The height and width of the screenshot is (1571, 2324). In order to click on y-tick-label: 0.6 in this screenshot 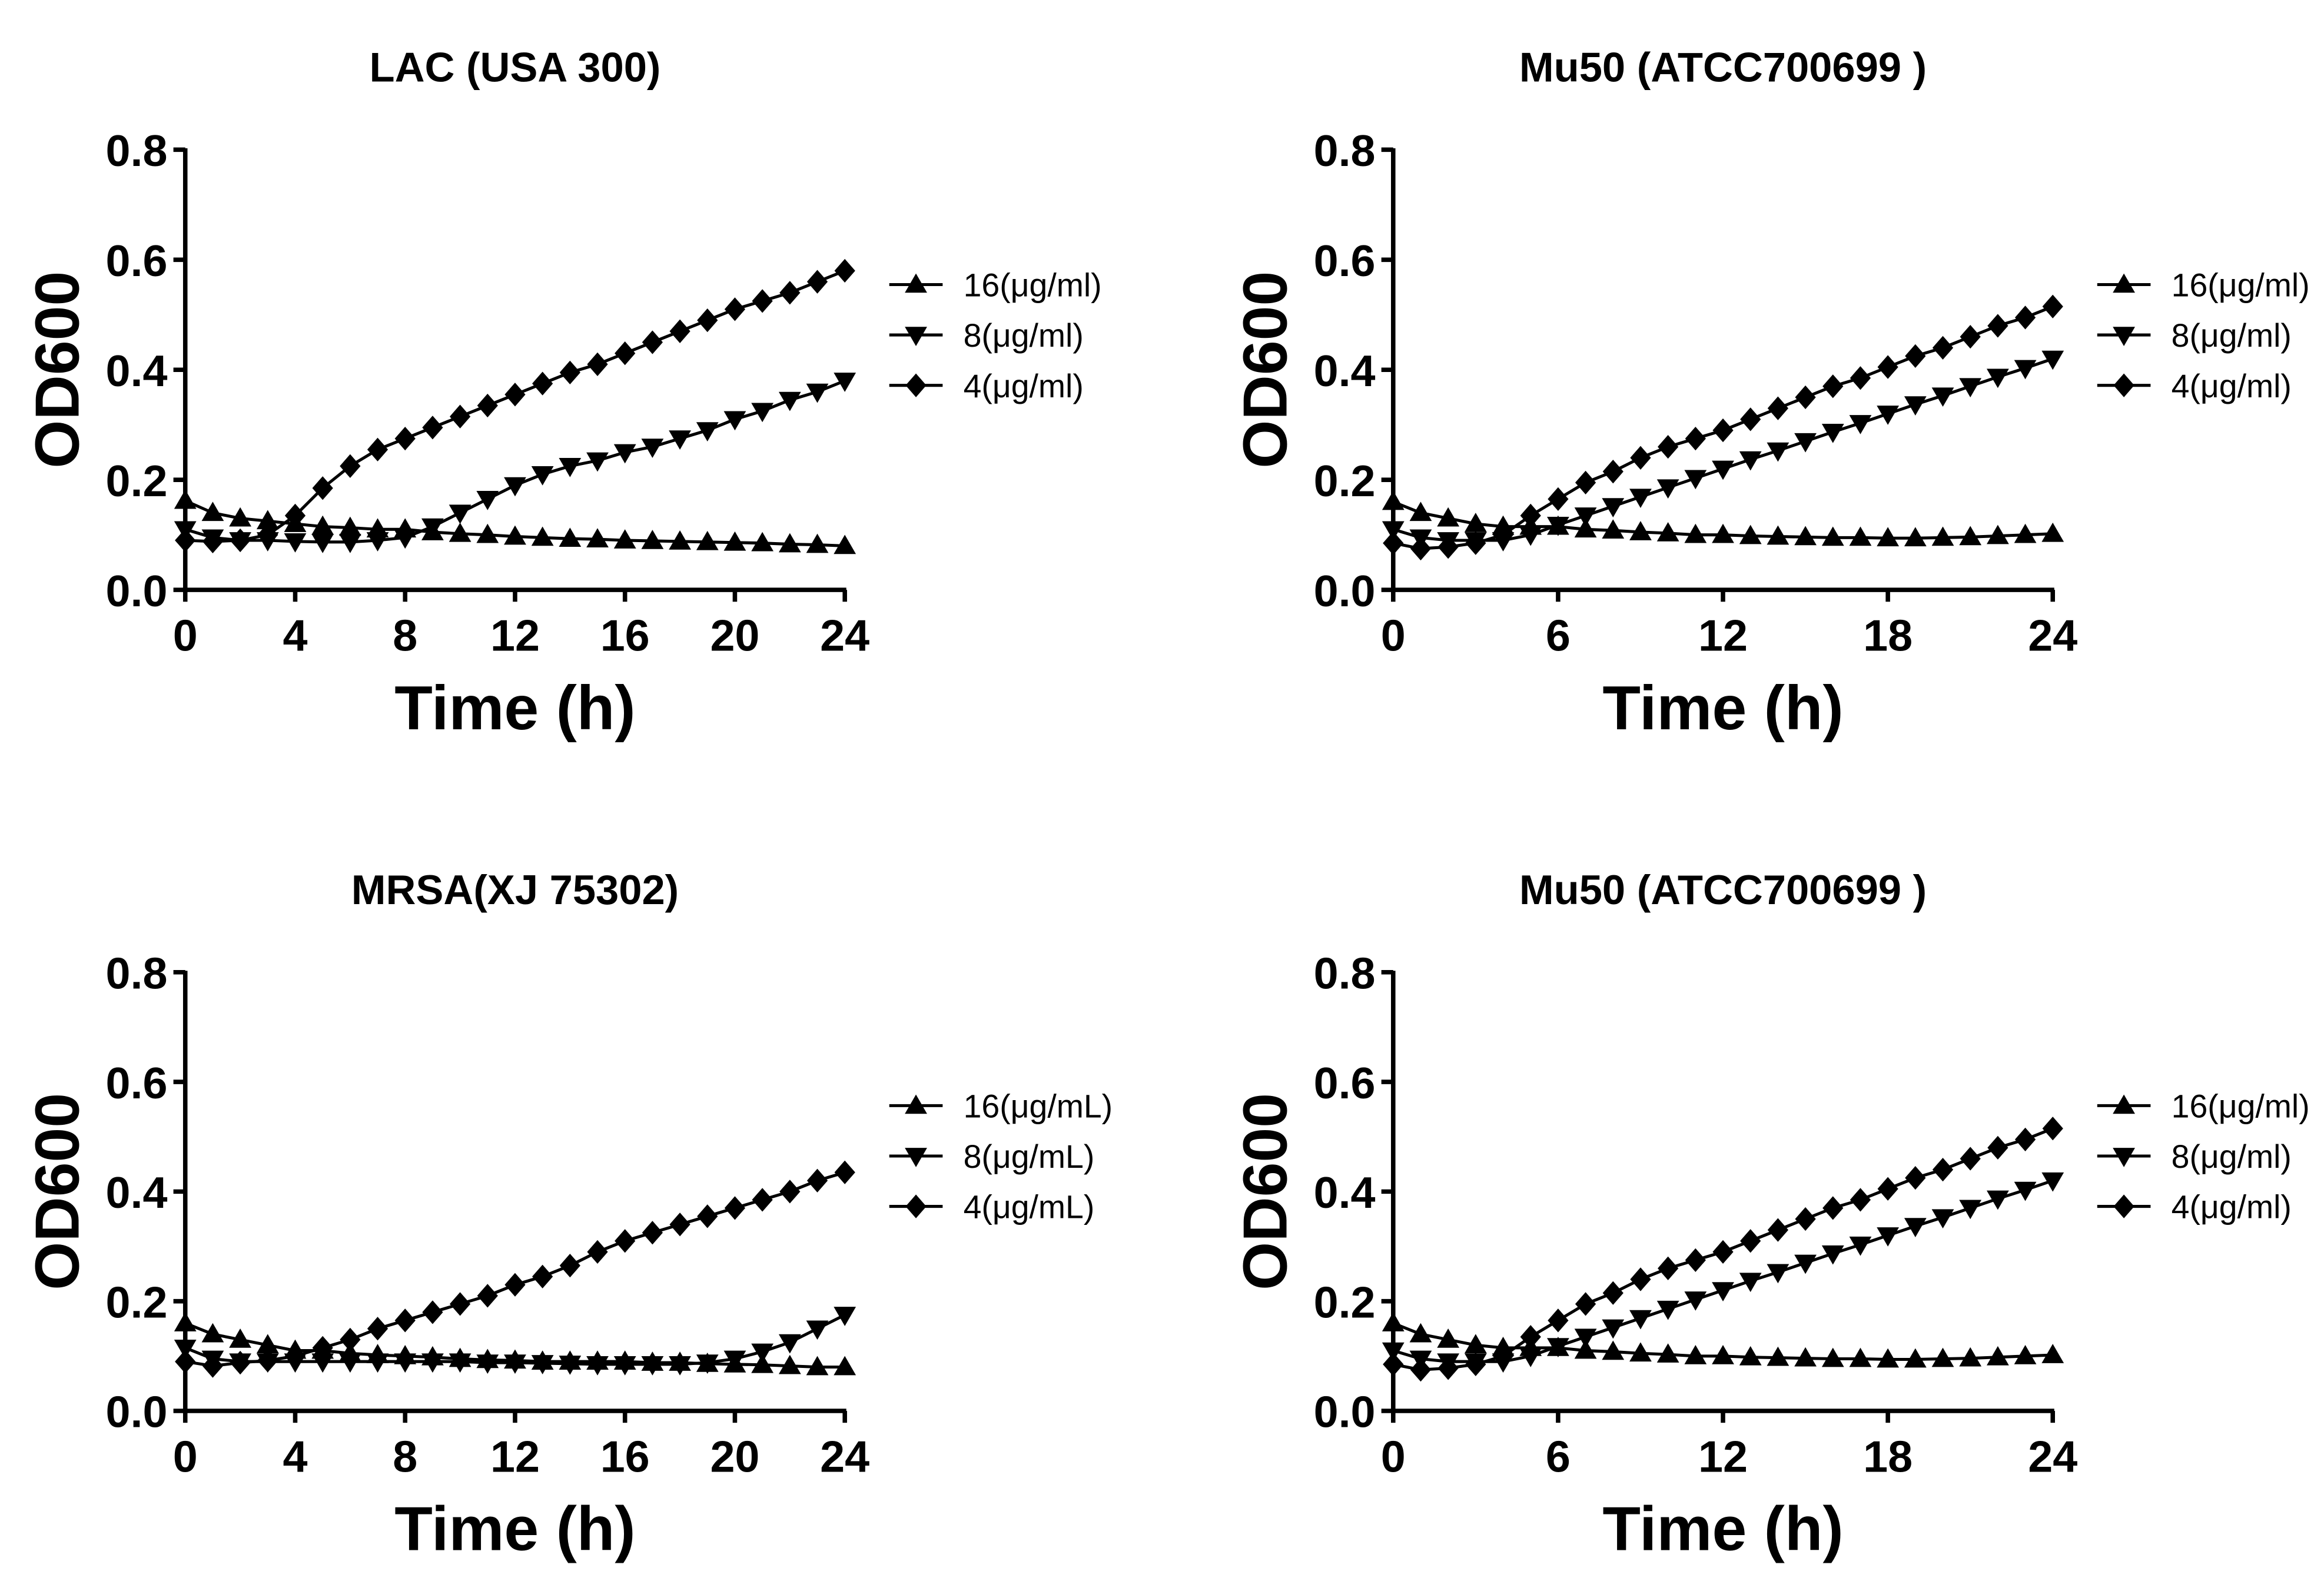, I will do `click(1345, 1083)`.